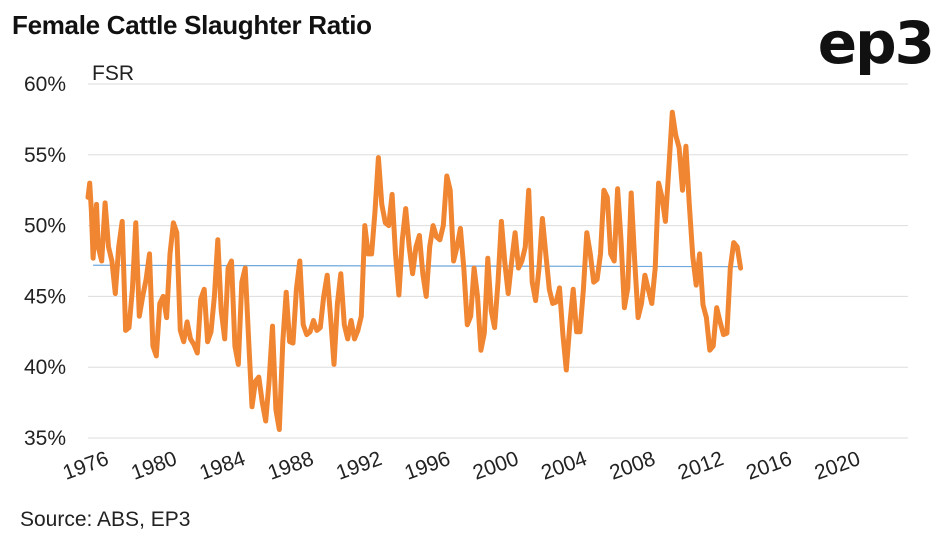  What do you see at coordinates (45, 155) in the screenshot?
I see `y-tick-label: 55%` at bounding box center [45, 155].